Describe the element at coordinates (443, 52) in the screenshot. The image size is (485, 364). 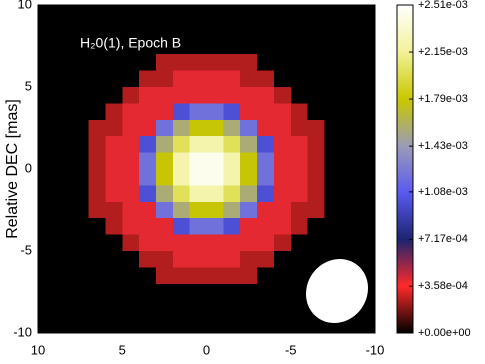
I see `colorbar-tick-label: +2.15e-03` at that location.